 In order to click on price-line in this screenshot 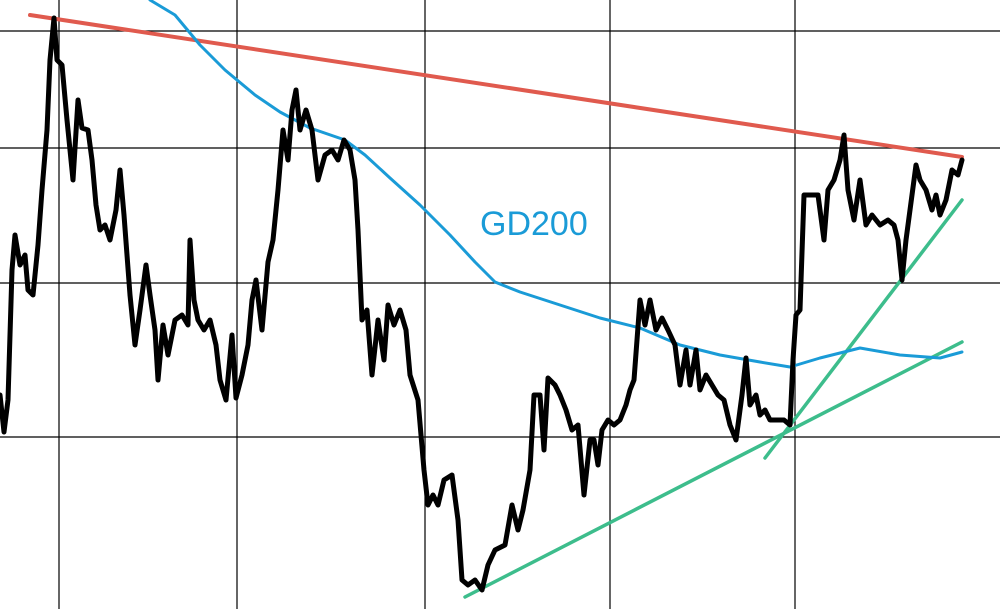, I will do `click(863, 329)`.